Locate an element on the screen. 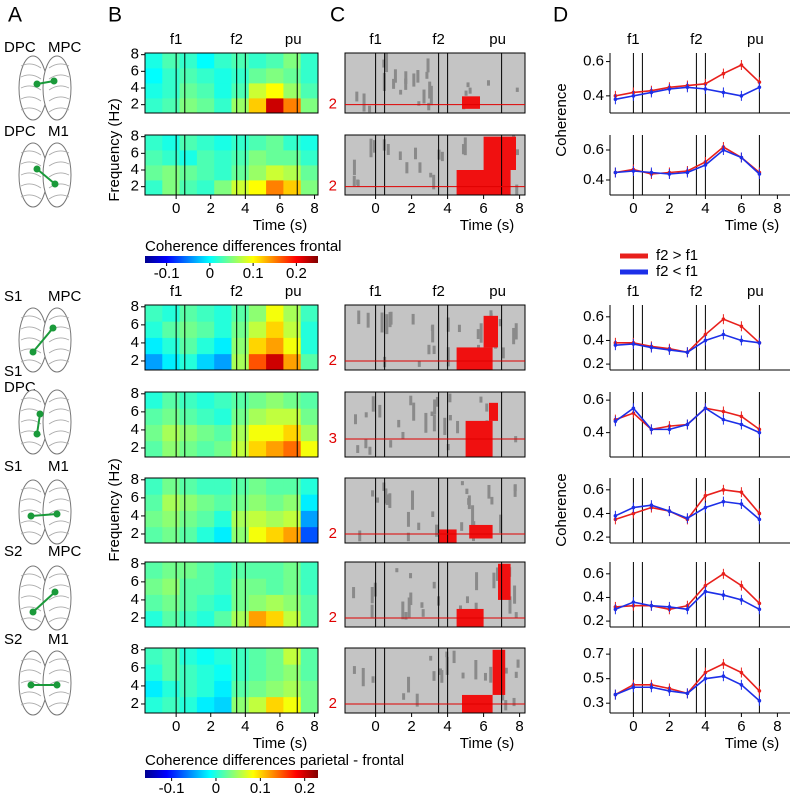 Image resolution: width=802 pixels, height=802 pixels. plot-frame is located at coordinates (231, 337).